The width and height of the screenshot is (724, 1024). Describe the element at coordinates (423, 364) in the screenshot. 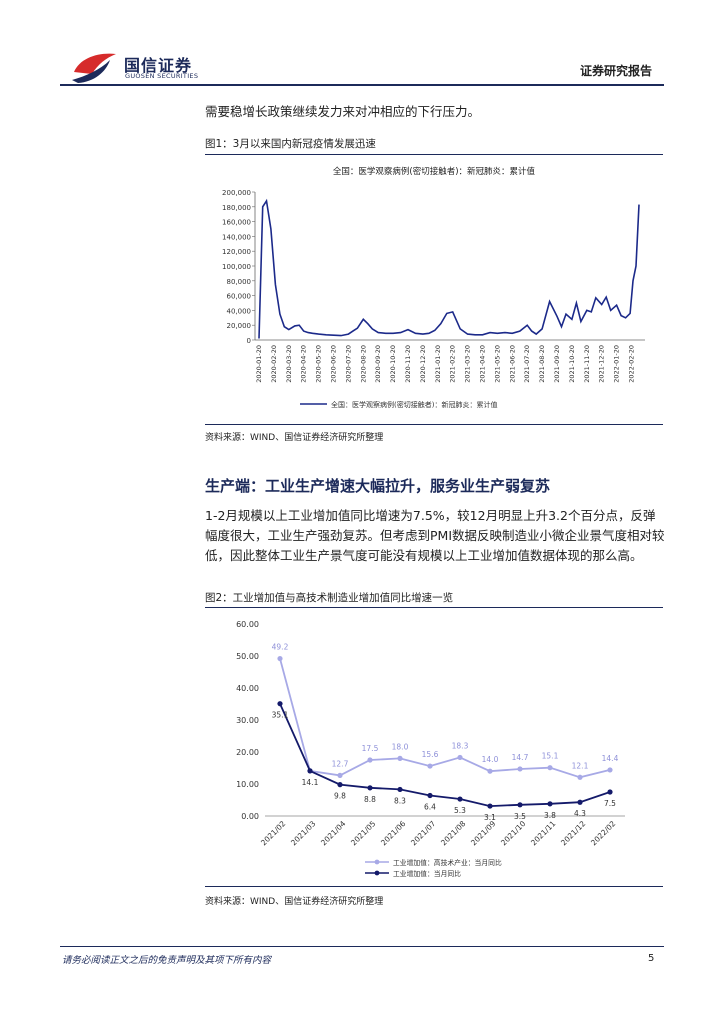

I see `chart1-x-tick-label: 2020-12-20` at that location.